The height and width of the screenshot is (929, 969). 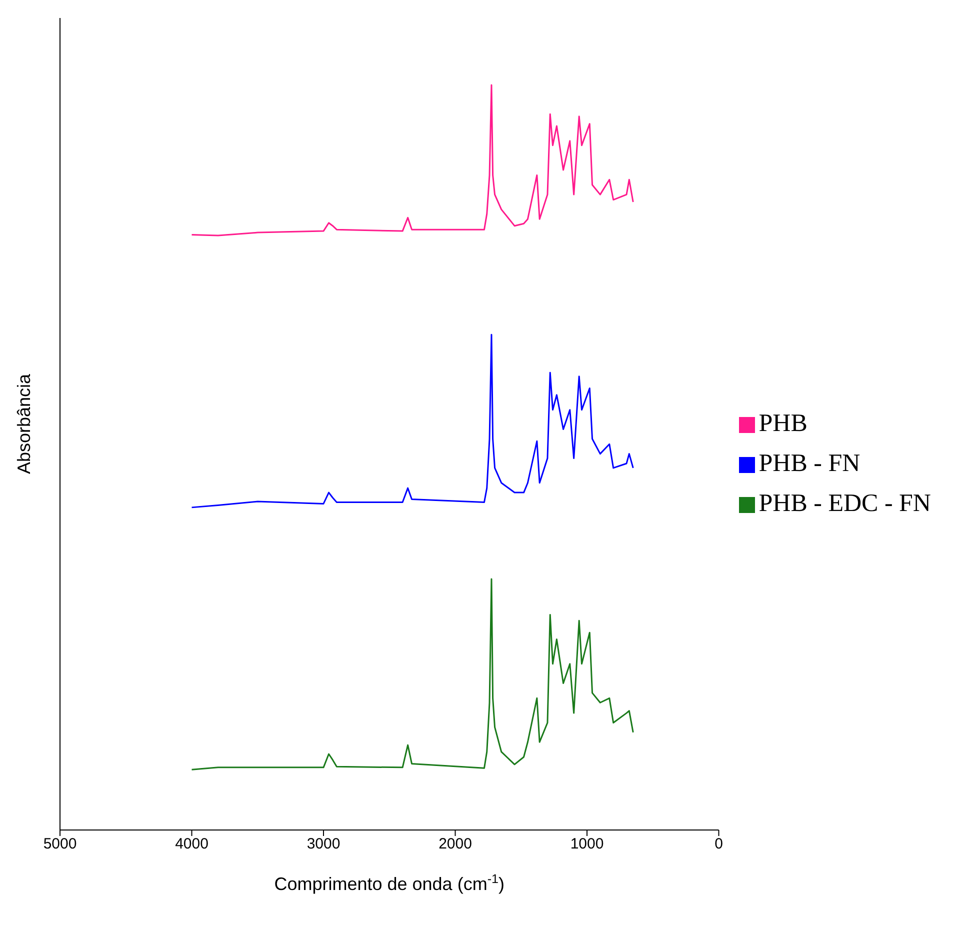 I want to click on x-tick-label: 2000, so click(x=455, y=844).